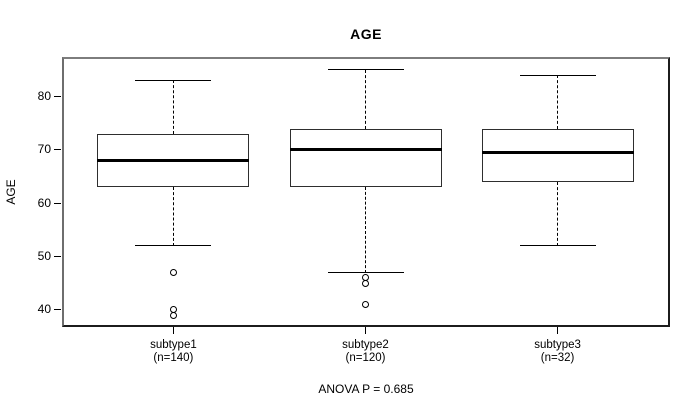 The height and width of the screenshot is (400, 700). Describe the element at coordinates (44, 149) in the screenshot. I see `y-tick-label: 70` at that location.